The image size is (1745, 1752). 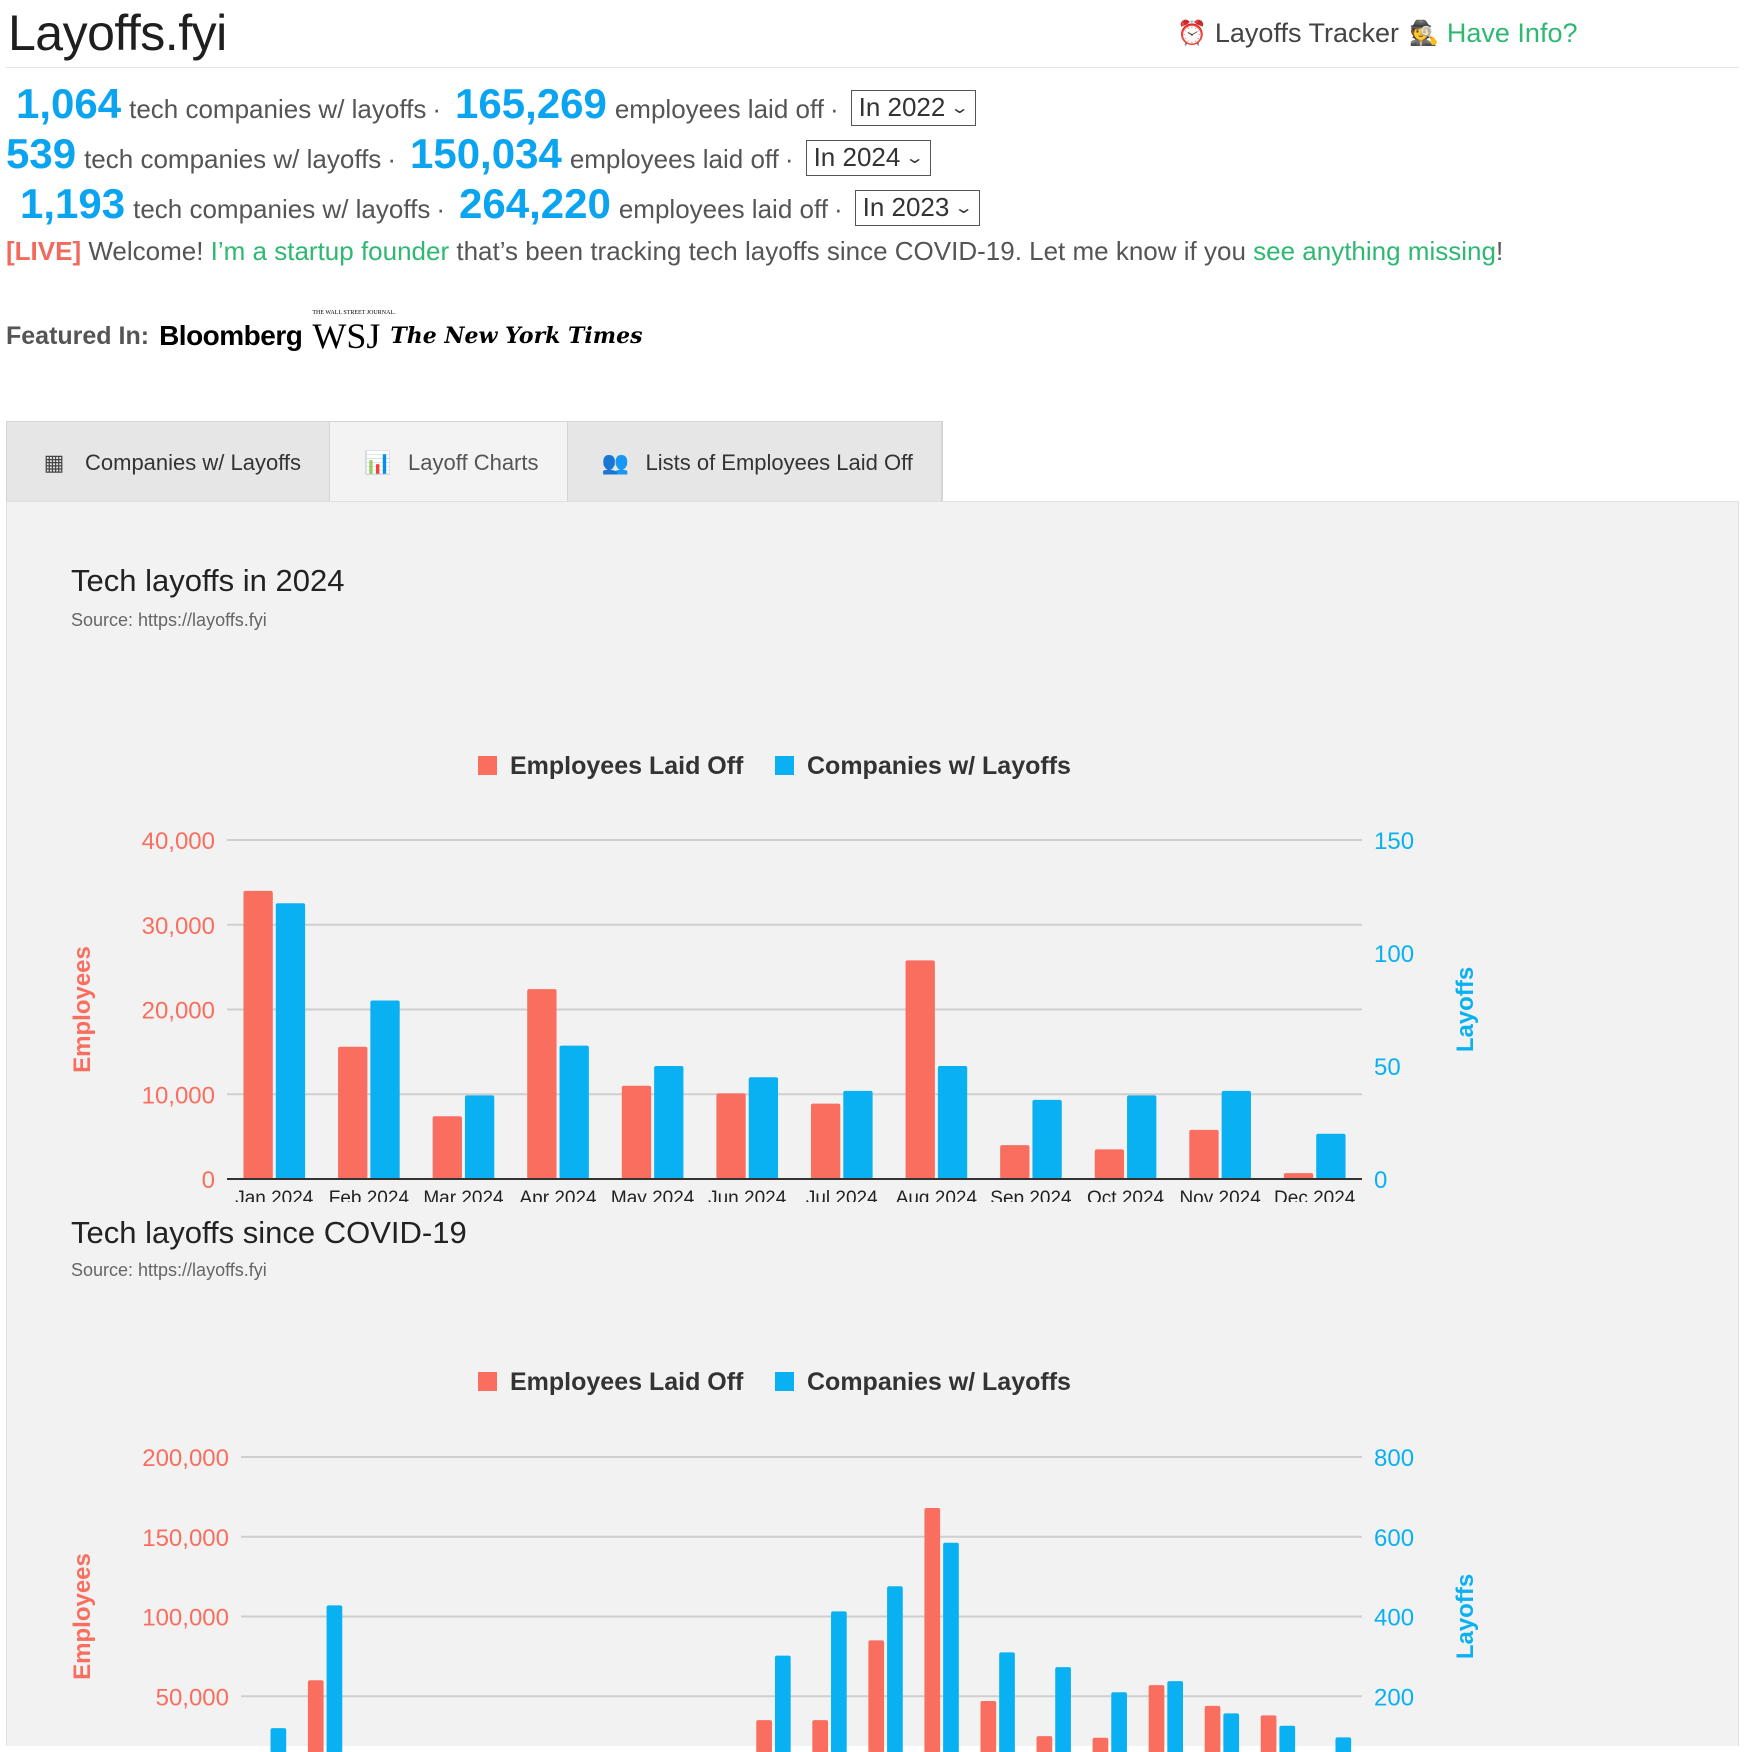 I want to click on tab-companies: ▦ Companies w/ Layoffs, so click(x=169, y=462).